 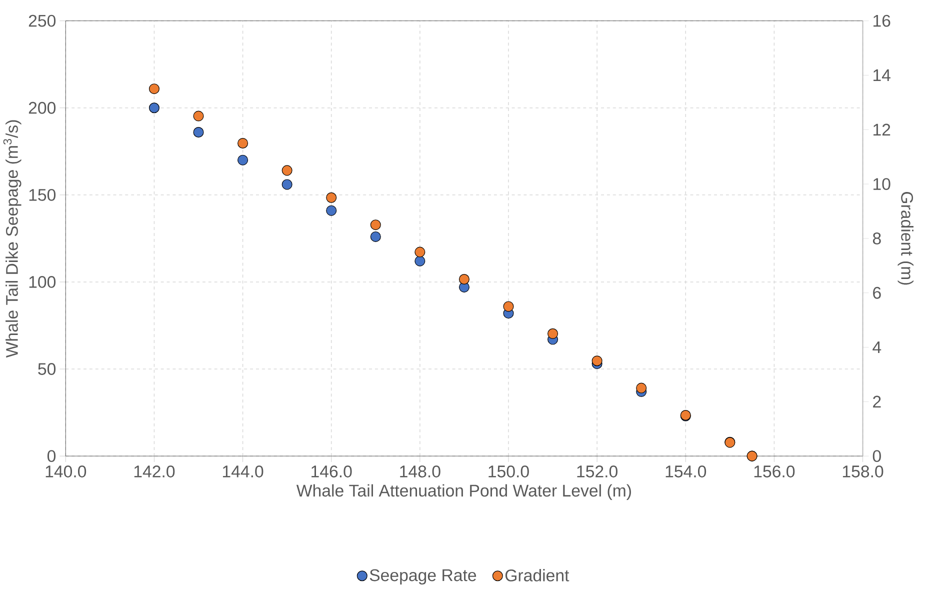 What do you see at coordinates (47, 369) in the screenshot?
I see `y-tick-label: 50` at bounding box center [47, 369].